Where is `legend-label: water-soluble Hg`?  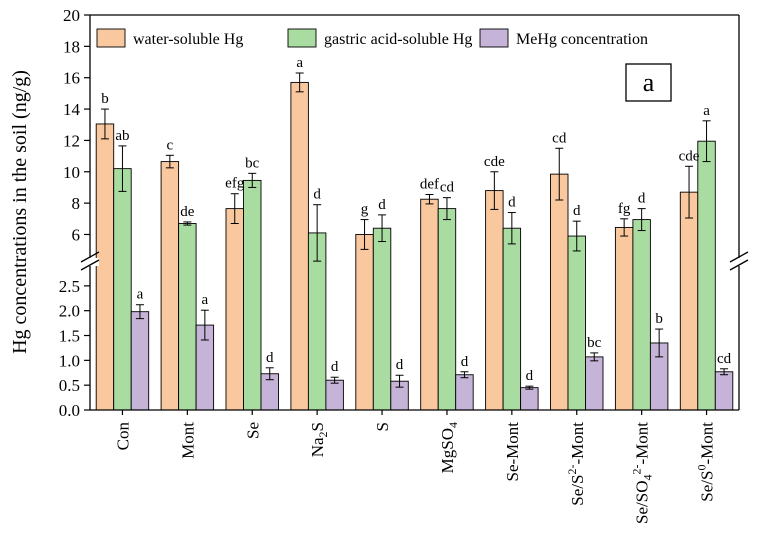 legend-label: water-soluble Hg is located at coordinates (188, 39).